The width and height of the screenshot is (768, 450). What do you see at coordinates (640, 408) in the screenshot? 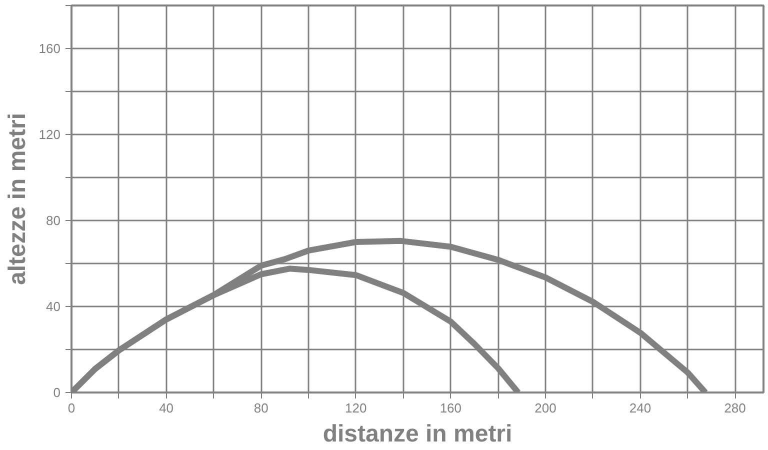
I see `x-tick-label: 240` at bounding box center [640, 408].